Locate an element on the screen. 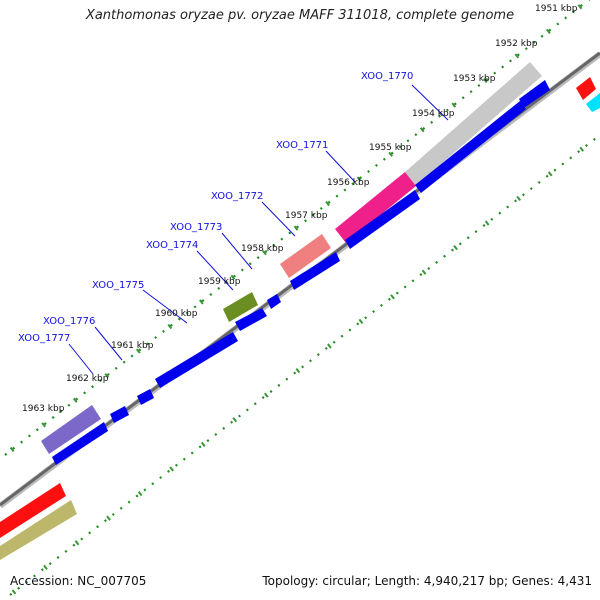  kbp-label: 1963 kbp is located at coordinates (43, 409).